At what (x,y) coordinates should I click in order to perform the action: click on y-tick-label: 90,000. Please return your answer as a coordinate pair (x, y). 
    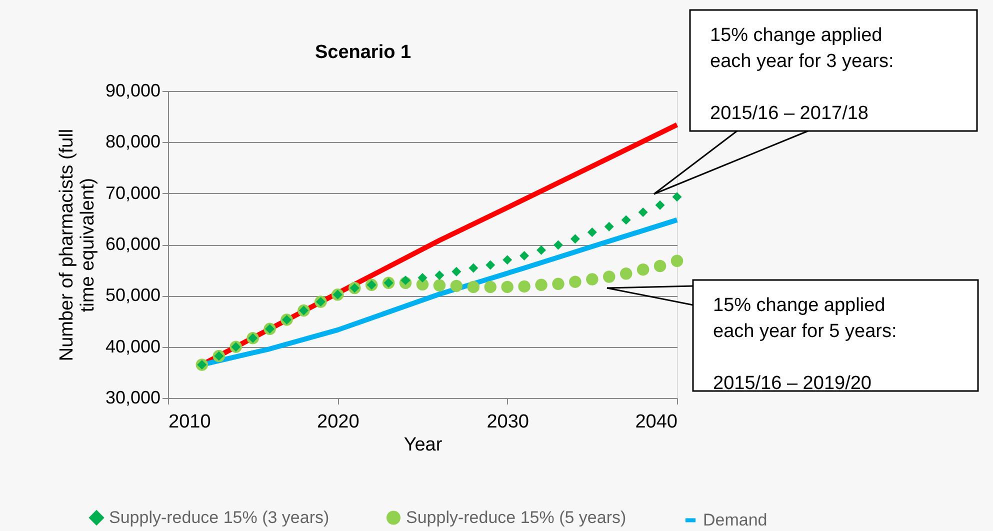
    Looking at the image, I should click on (132, 90).